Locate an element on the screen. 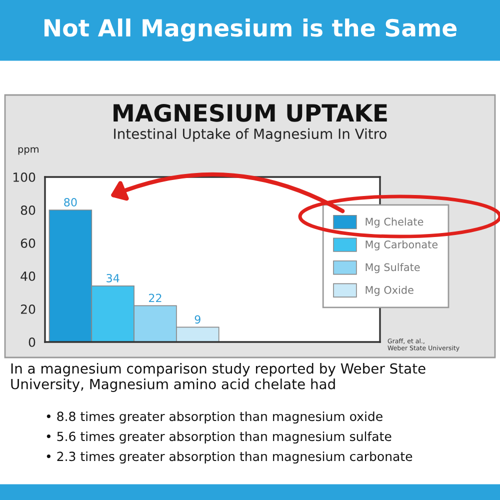  legend-label: Mg Oxide is located at coordinates (390, 291).